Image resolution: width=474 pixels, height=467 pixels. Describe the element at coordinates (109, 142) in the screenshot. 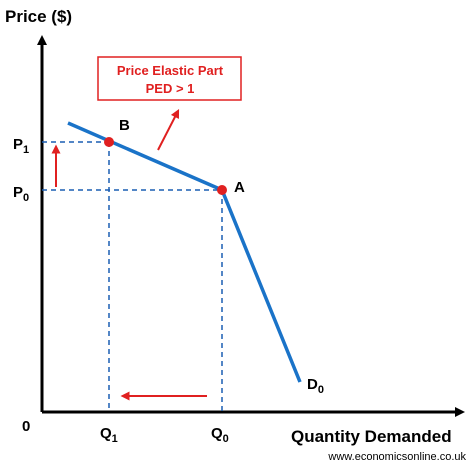

I see `point-b-marker` at that location.